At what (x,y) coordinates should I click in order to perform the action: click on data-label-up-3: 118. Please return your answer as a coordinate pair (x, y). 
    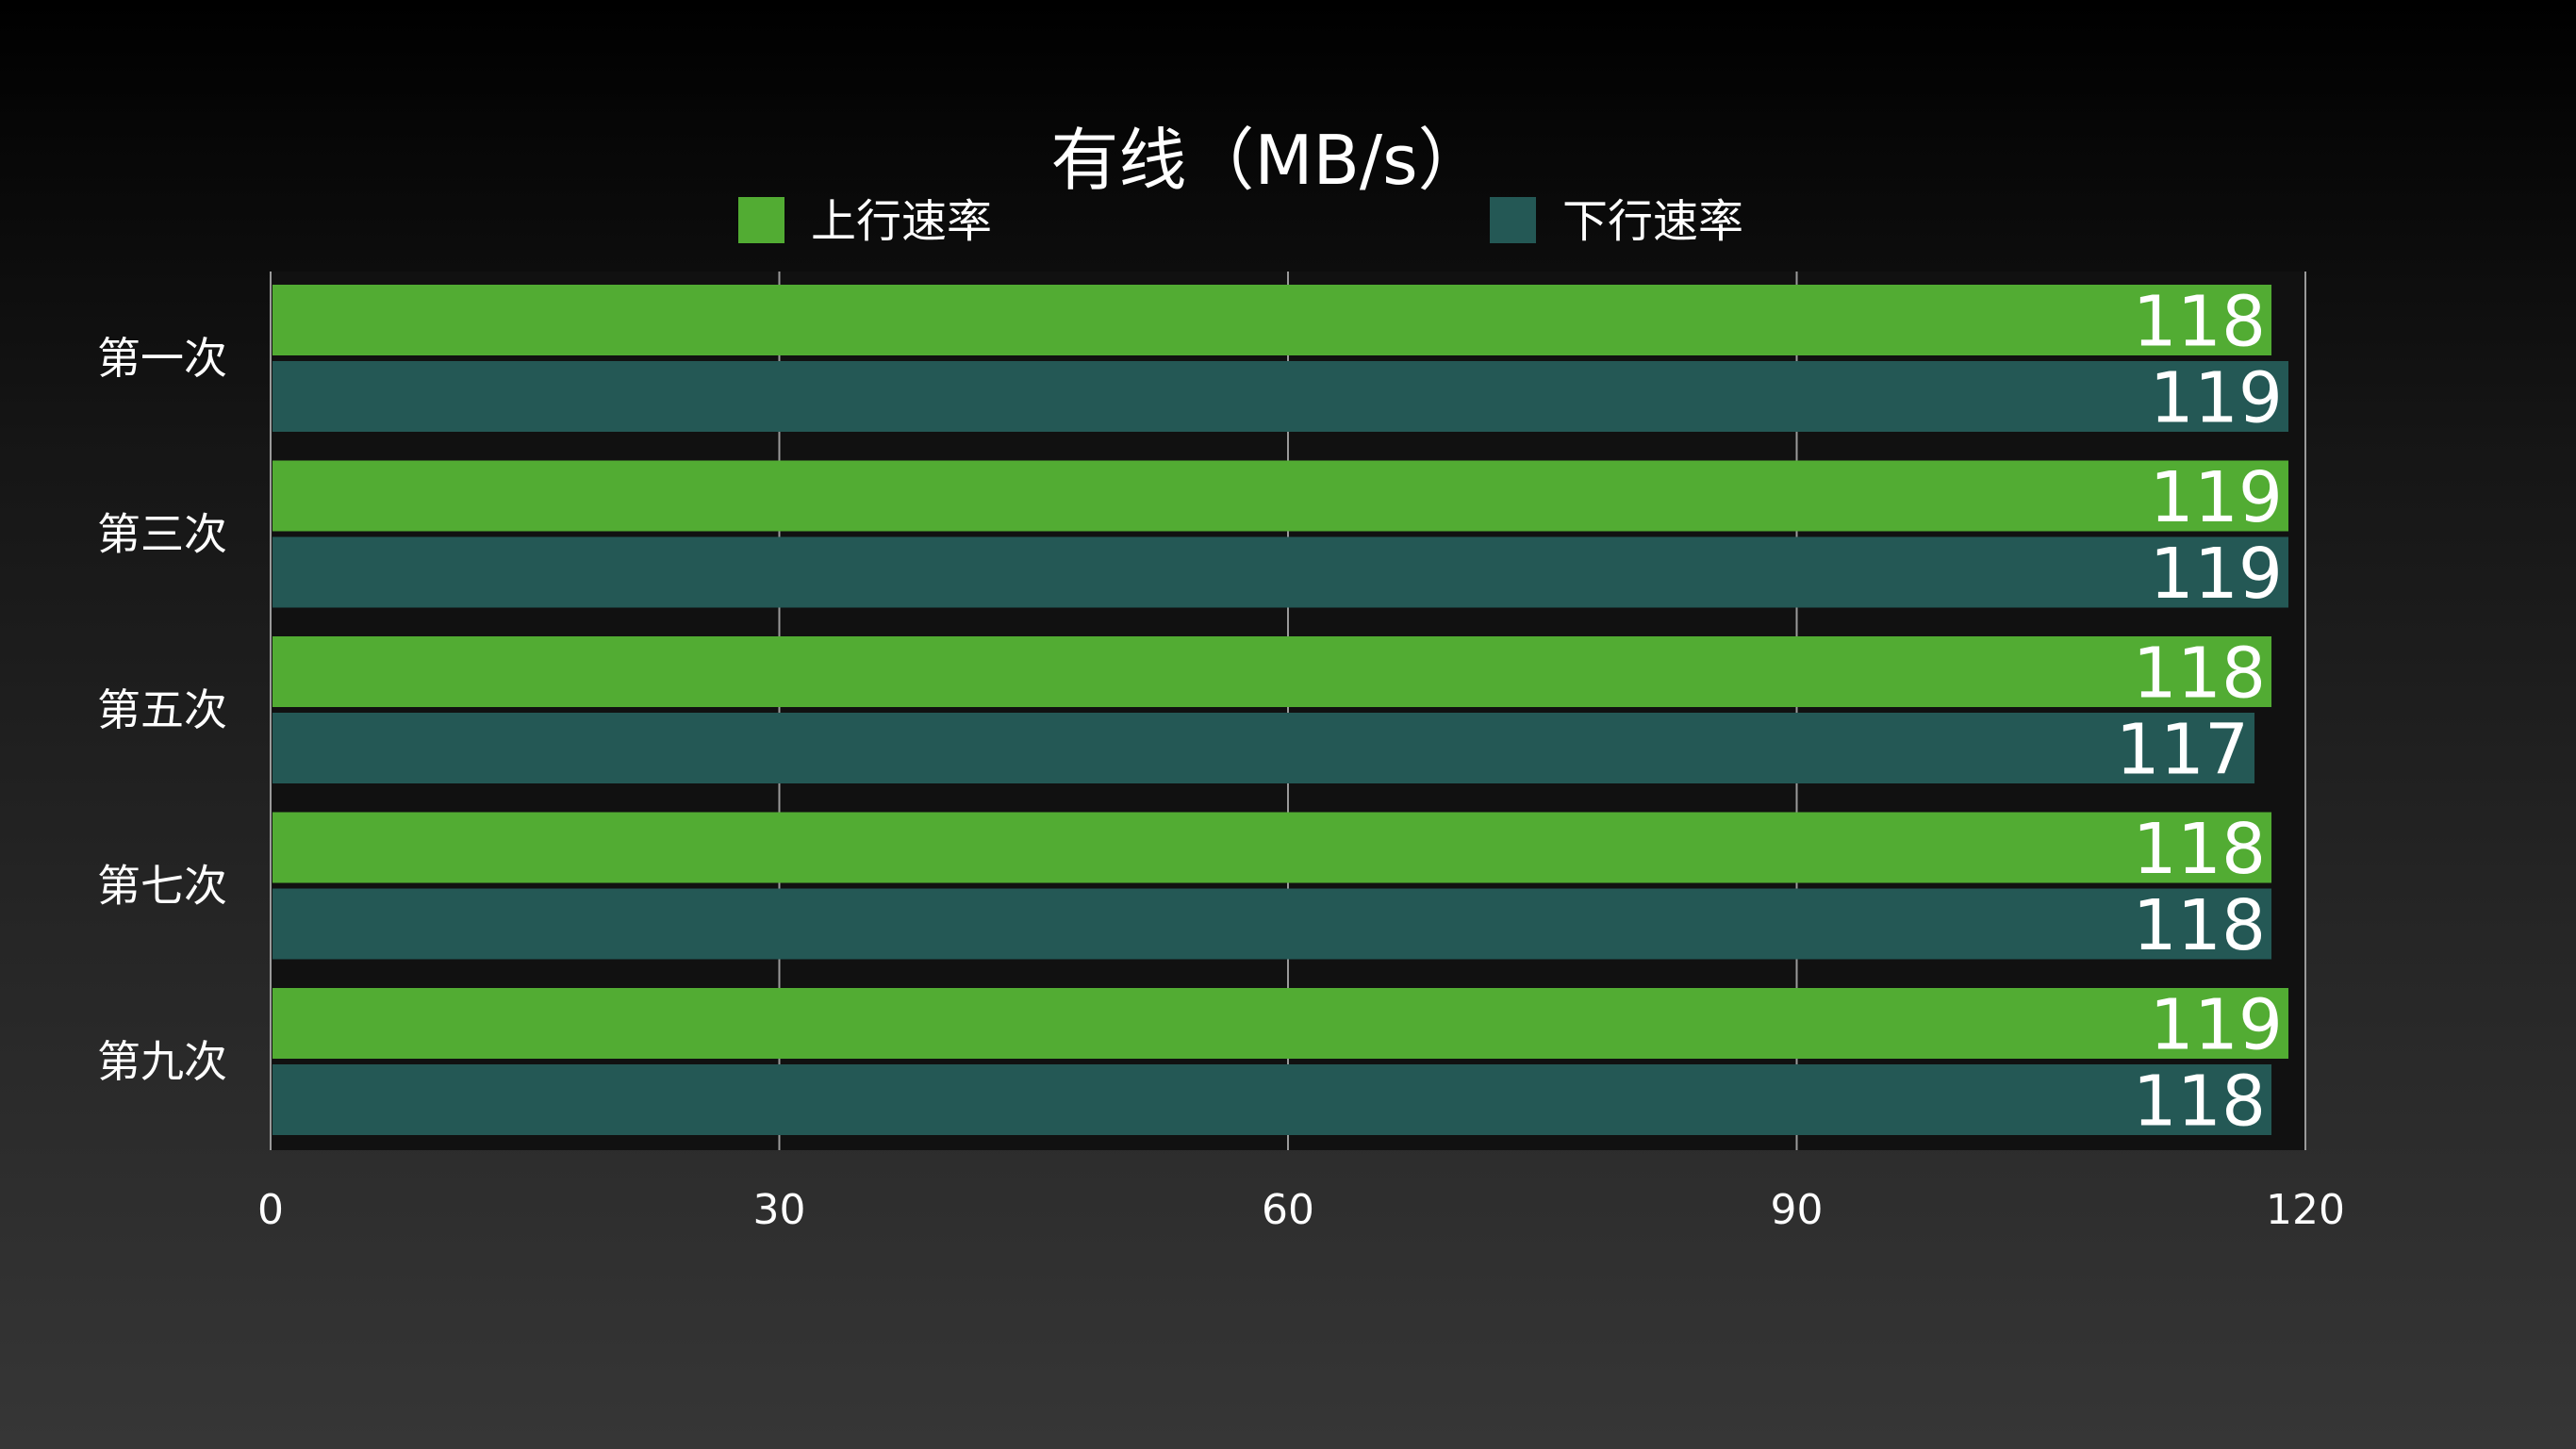
    Looking at the image, I should click on (2199, 674).